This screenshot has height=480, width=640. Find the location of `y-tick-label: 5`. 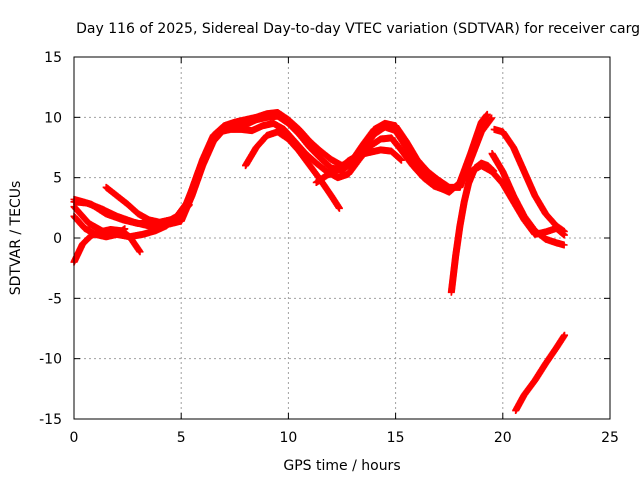

y-tick-label: 5 is located at coordinates (57, 179).